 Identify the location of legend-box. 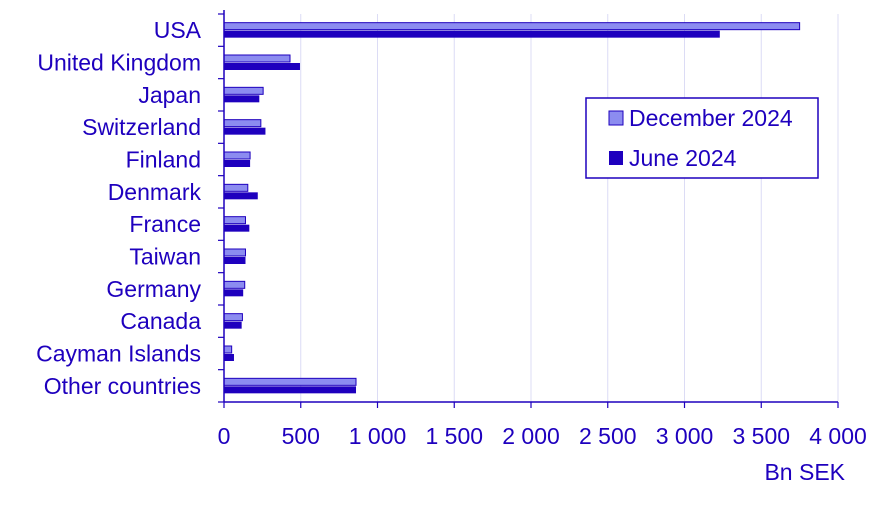
(702, 138).